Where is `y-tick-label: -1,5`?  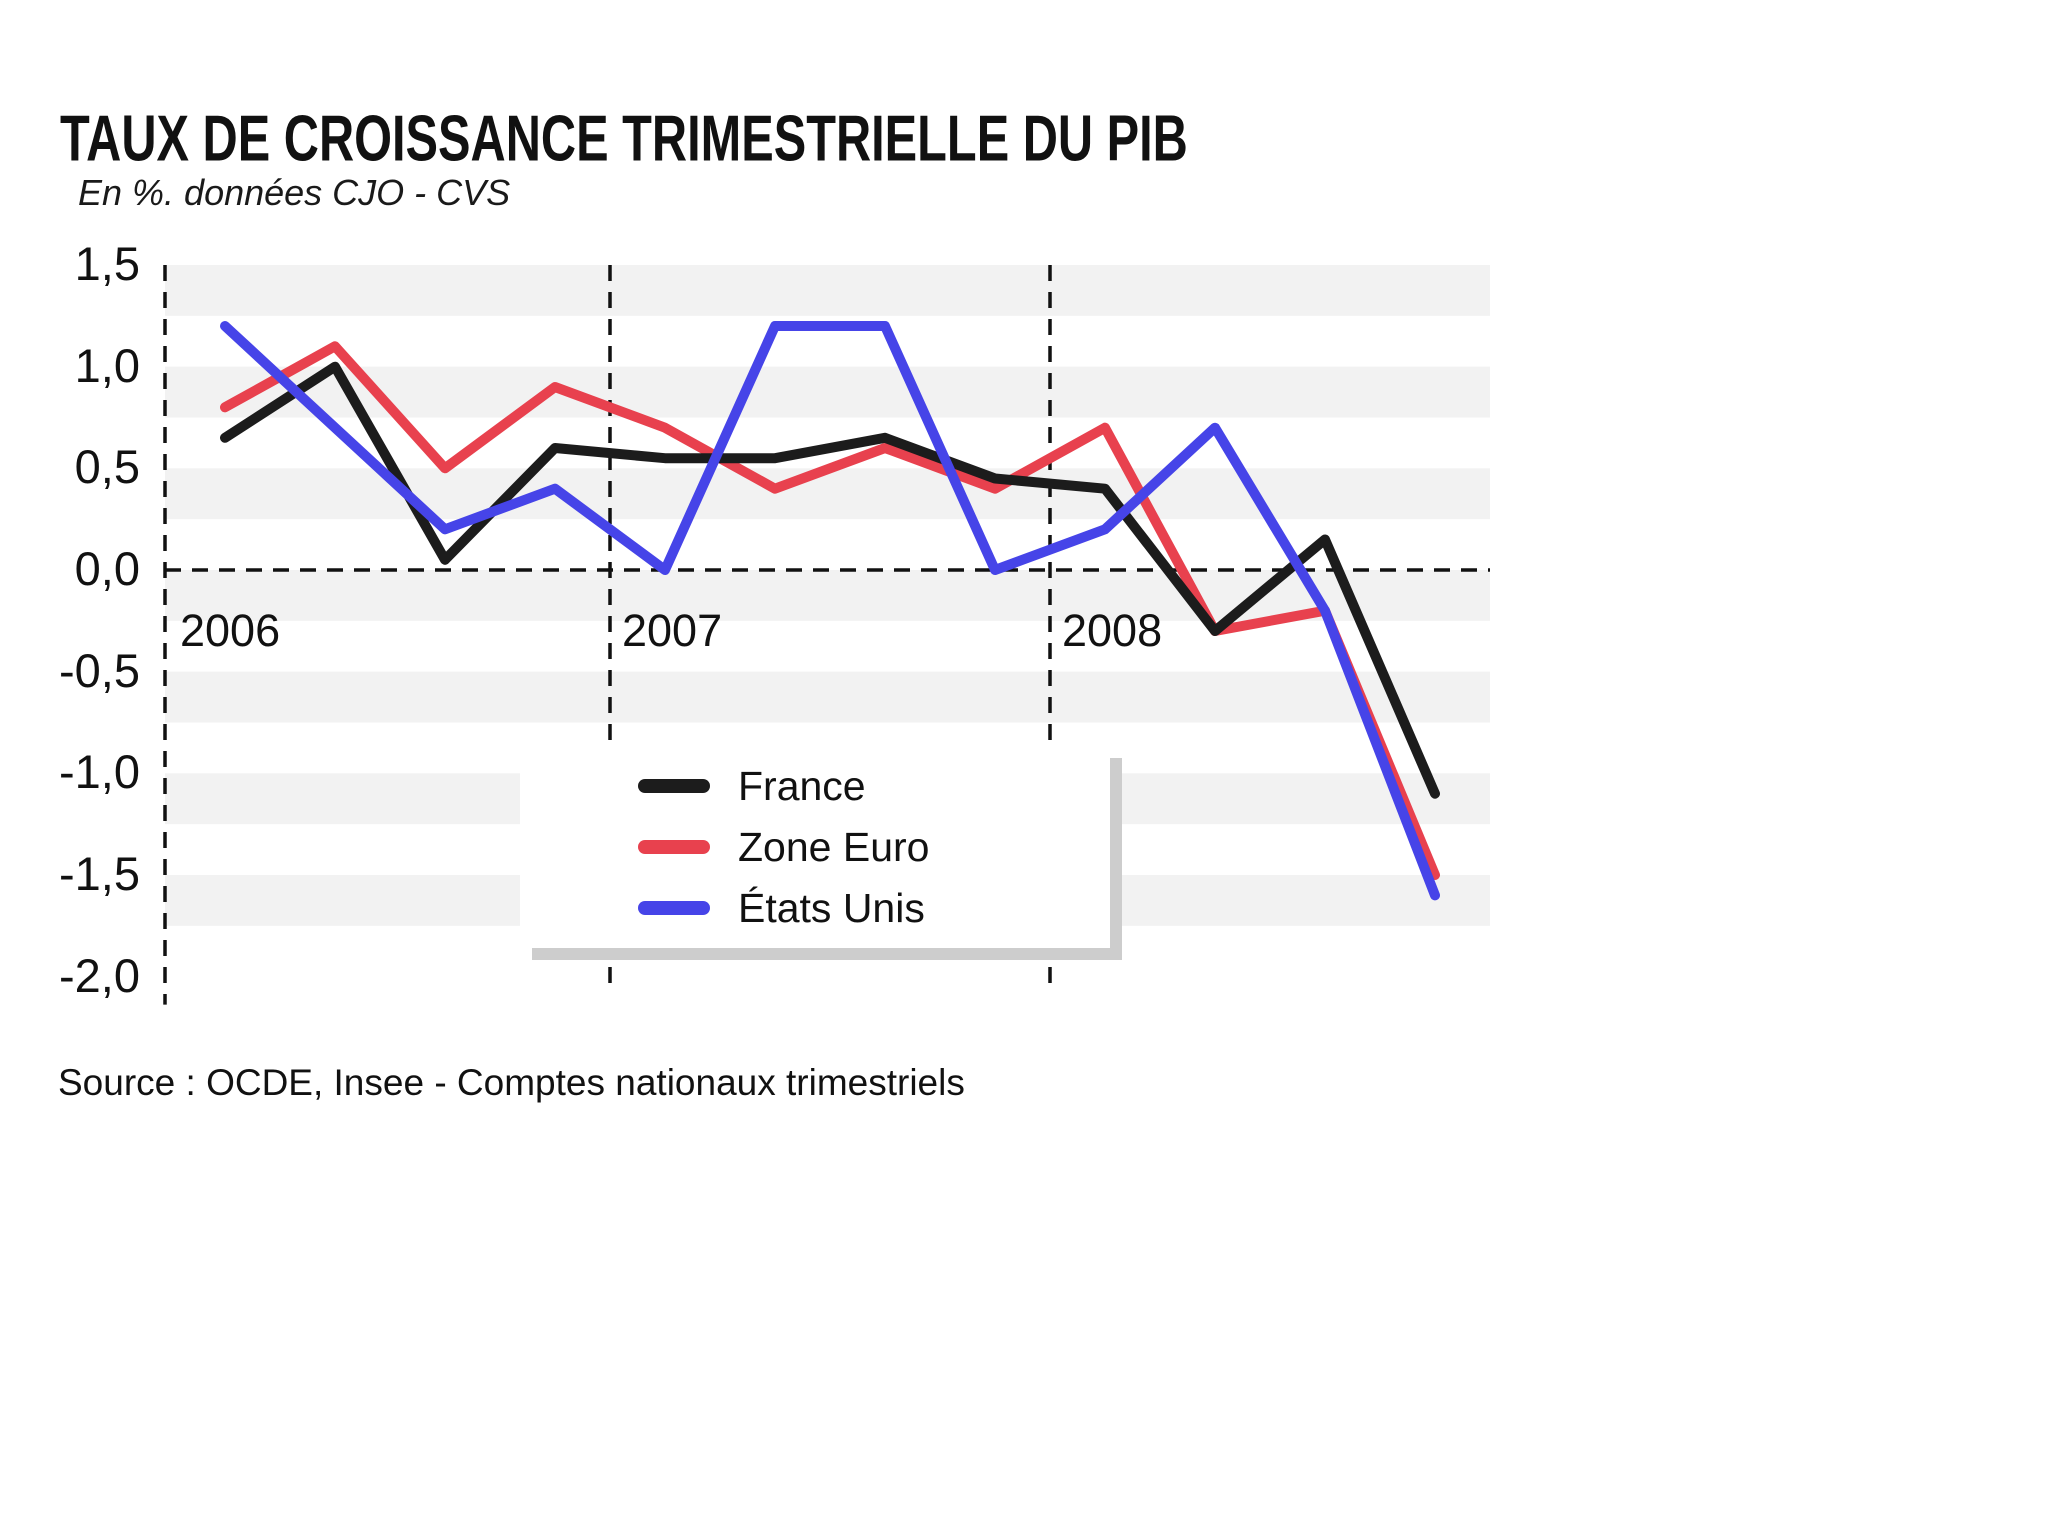 y-tick-label: -1,5 is located at coordinates (99, 873).